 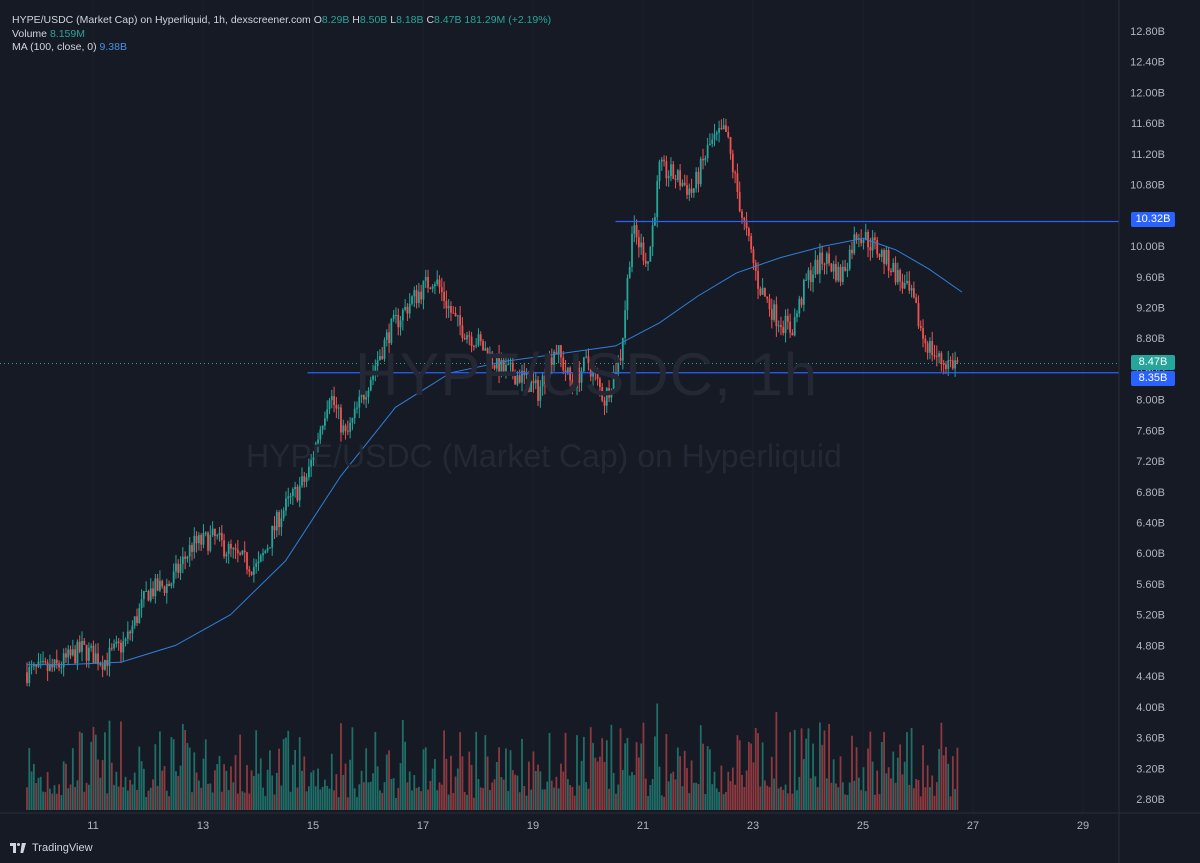 What do you see at coordinates (281, 48) in the screenshot?
I see `legend-ma-series: MA (100, close, 0) 9.38B` at bounding box center [281, 48].